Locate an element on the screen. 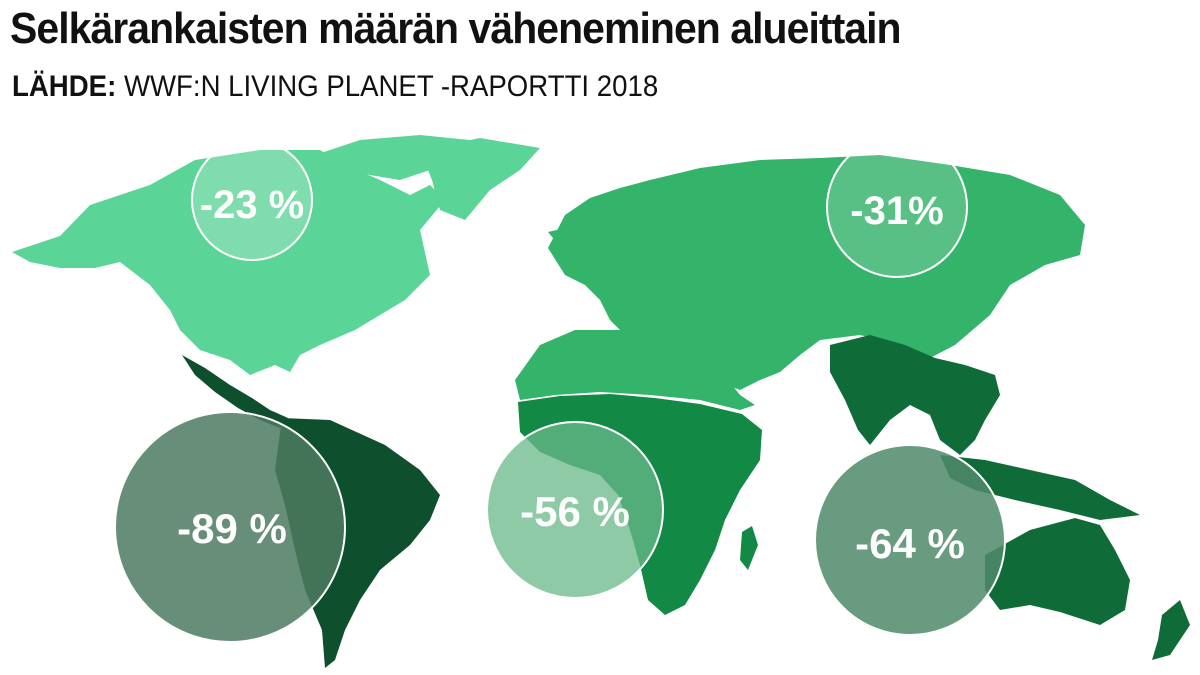  source-text: WWF:N LIVING PLANET -RAPORTTI 2018 is located at coordinates (391, 86).